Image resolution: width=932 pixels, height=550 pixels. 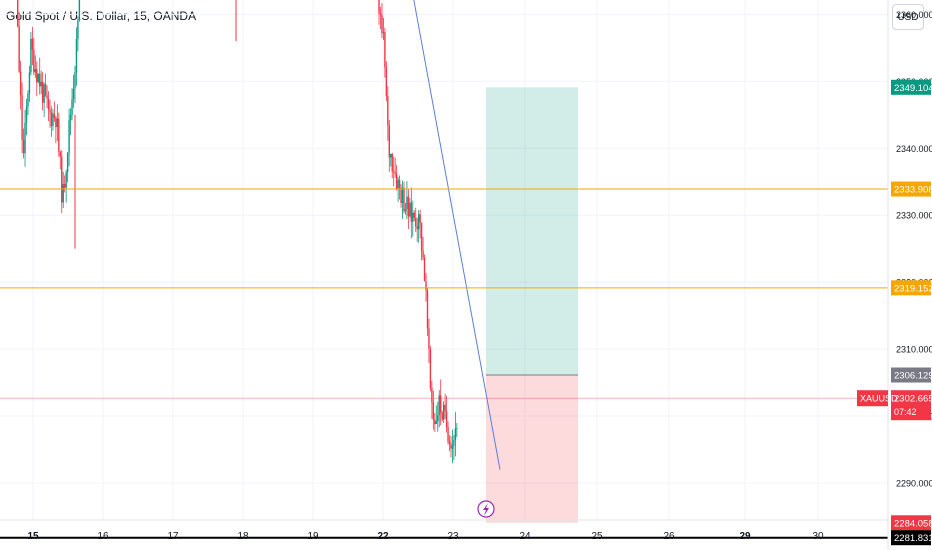 I want to click on countdown-label: 07:42, so click(x=905, y=412).